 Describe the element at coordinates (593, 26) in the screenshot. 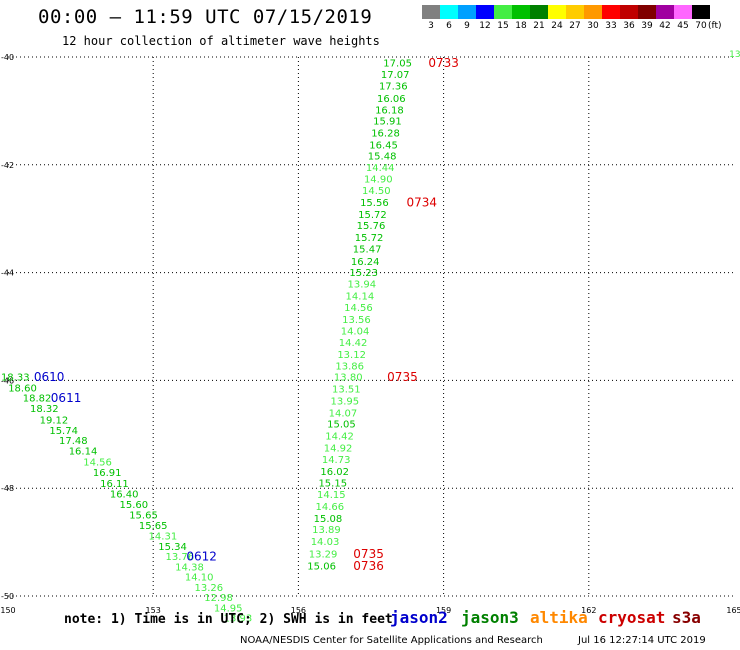

I see `legend-bin-label: 30` at that location.